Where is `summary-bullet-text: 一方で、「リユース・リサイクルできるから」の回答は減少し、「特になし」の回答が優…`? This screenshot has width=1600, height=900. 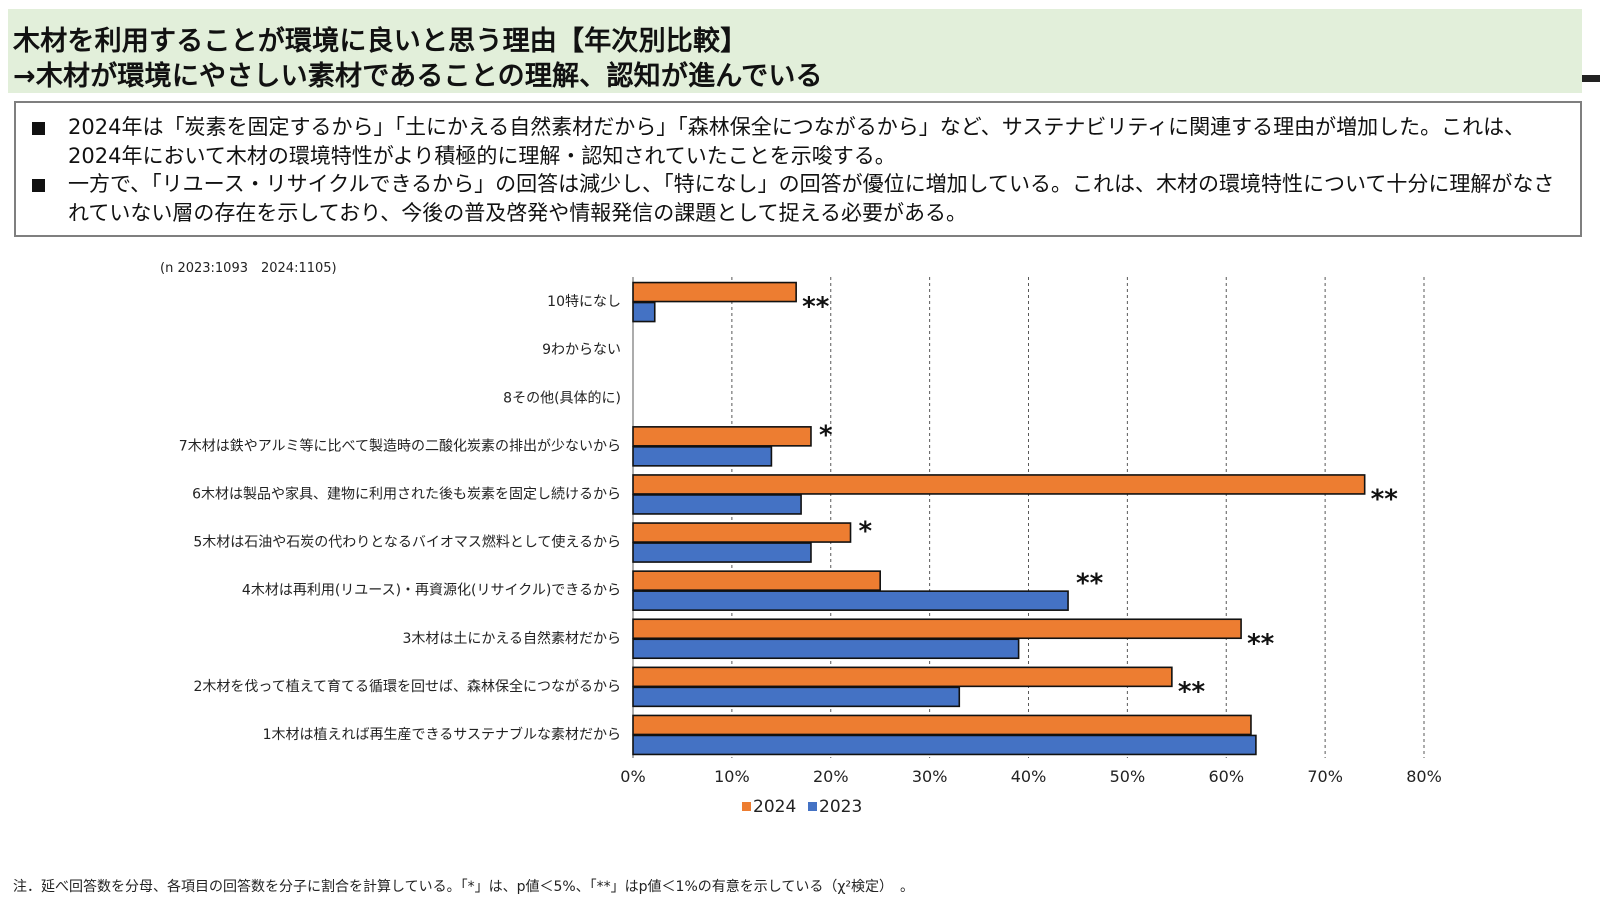 summary-bullet-text: 一方で、「リユース・リサイクルできるから」の回答は減少し、「特になし」の回答が優… is located at coordinates (811, 198).